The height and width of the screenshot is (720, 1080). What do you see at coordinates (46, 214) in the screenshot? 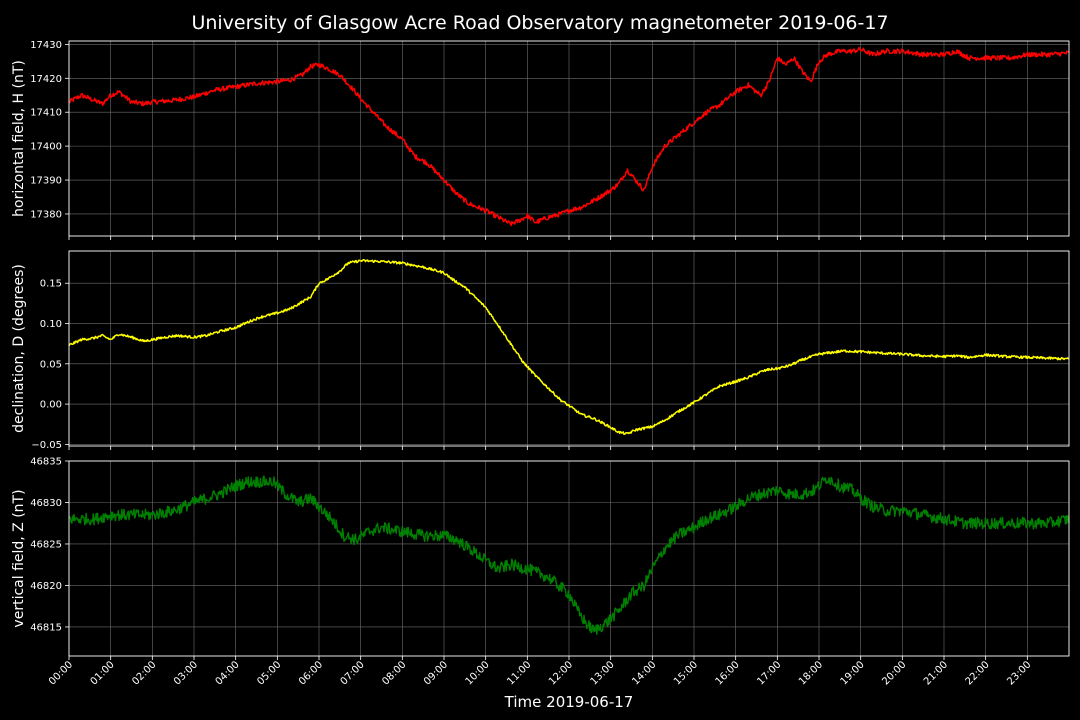
I see `y-tick-label: 17380` at bounding box center [46, 214].